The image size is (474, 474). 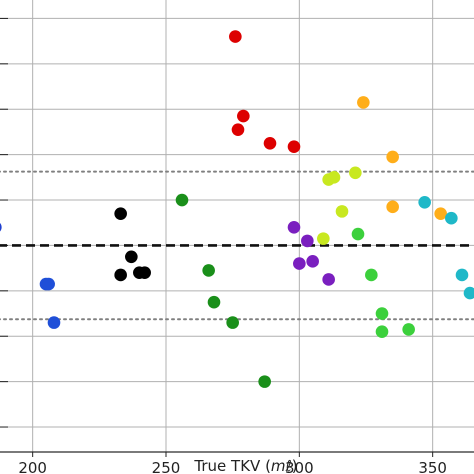 I want to click on x-axis-label-suffix: ), so click(x=295, y=465).